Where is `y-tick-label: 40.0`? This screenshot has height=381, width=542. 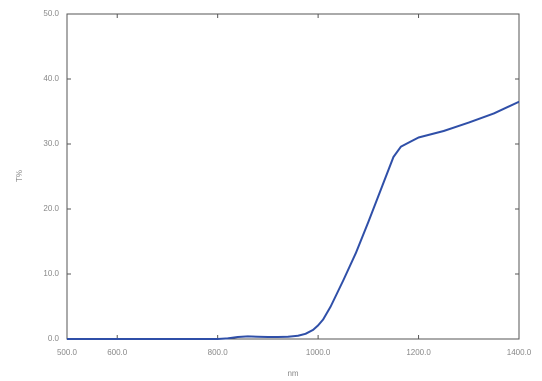 y-tick-label: 40.0 is located at coordinates (51, 78).